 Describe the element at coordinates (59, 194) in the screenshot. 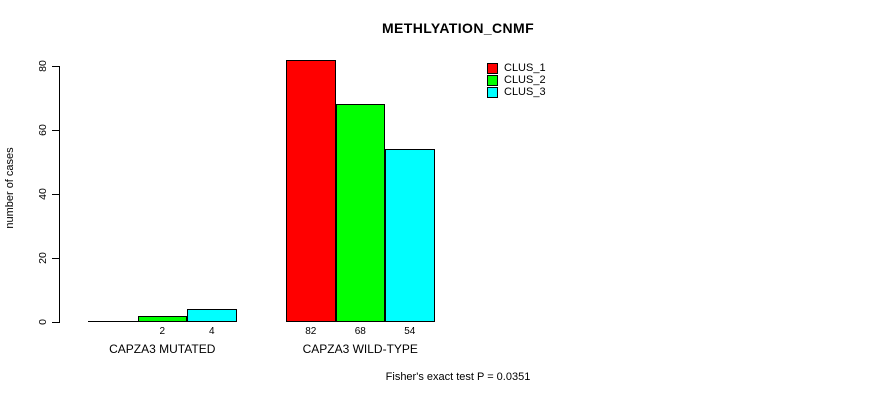

I see `y-axis-line` at that location.